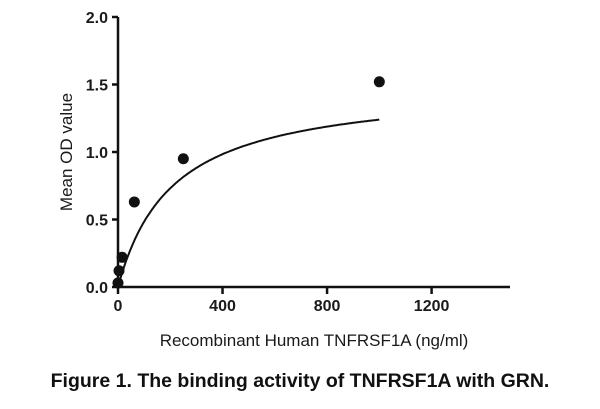 Image resolution: width=600 pixels, height=409 pixels. I want to click on y-axis: 0.0 0.5 1.0 1.5 2.0, so click(103, 153).